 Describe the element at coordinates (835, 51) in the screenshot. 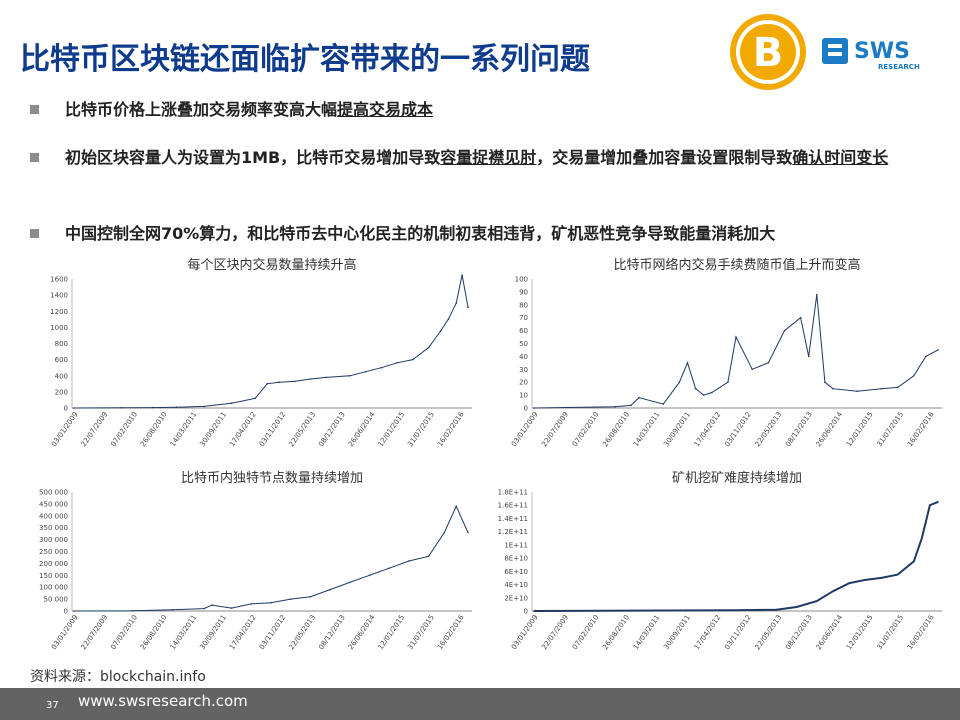

I see `sws-logo-mark` at that location.